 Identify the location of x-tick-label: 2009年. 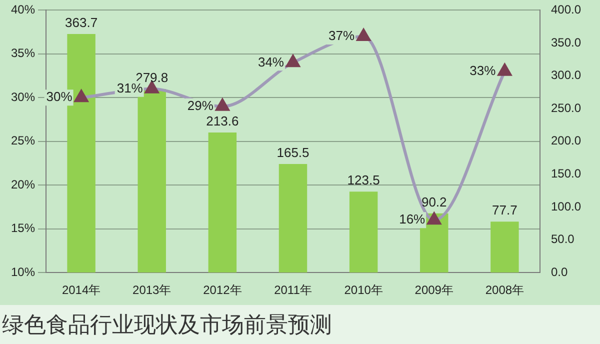
(434, 290).